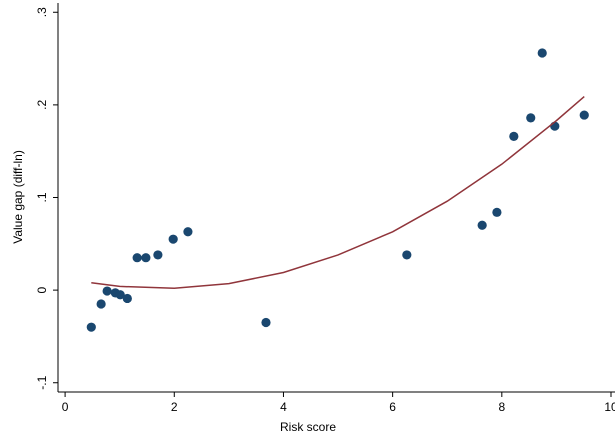 This screenshot has width=615, height=439. Describe the element at coordinates (42, 289) in the screenshot. I see `y-tick-label: 0` at that location.